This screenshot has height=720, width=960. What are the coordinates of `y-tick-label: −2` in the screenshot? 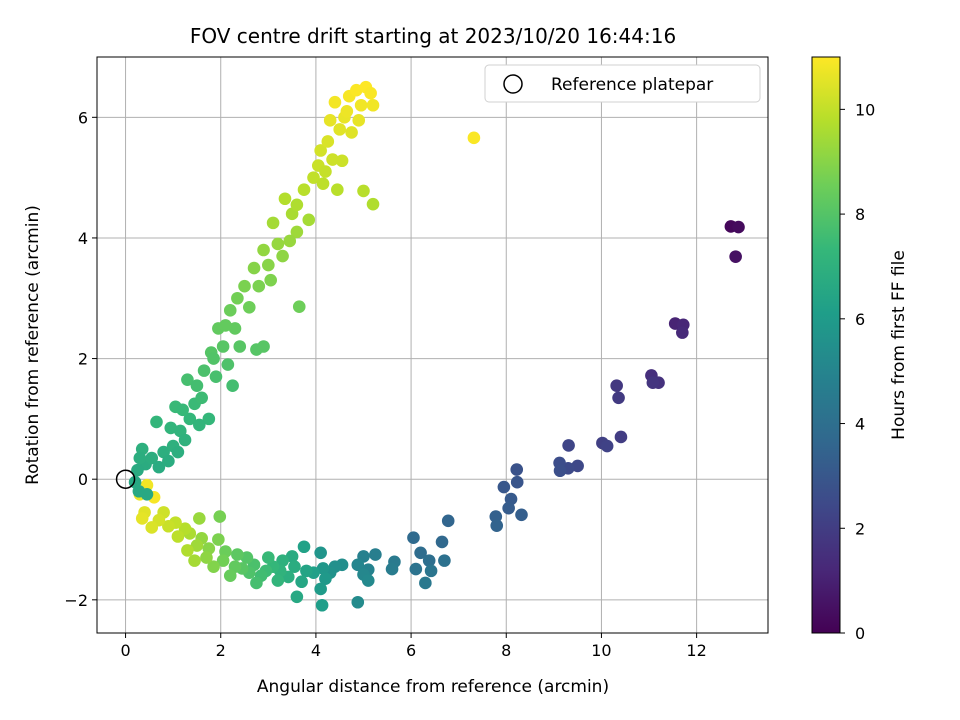 It's located at (76, 600).